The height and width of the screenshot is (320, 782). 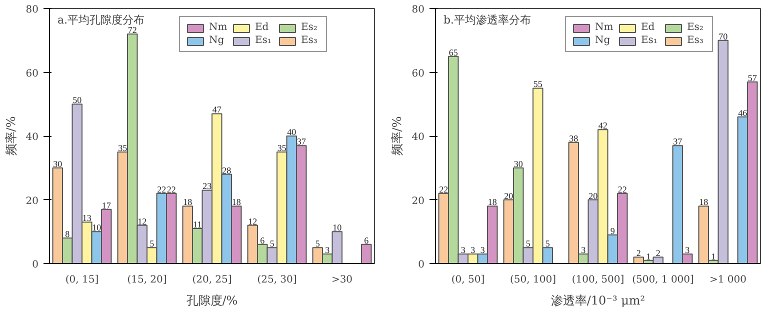 I want to click on data-label: 17, so click(x=107, y=205).